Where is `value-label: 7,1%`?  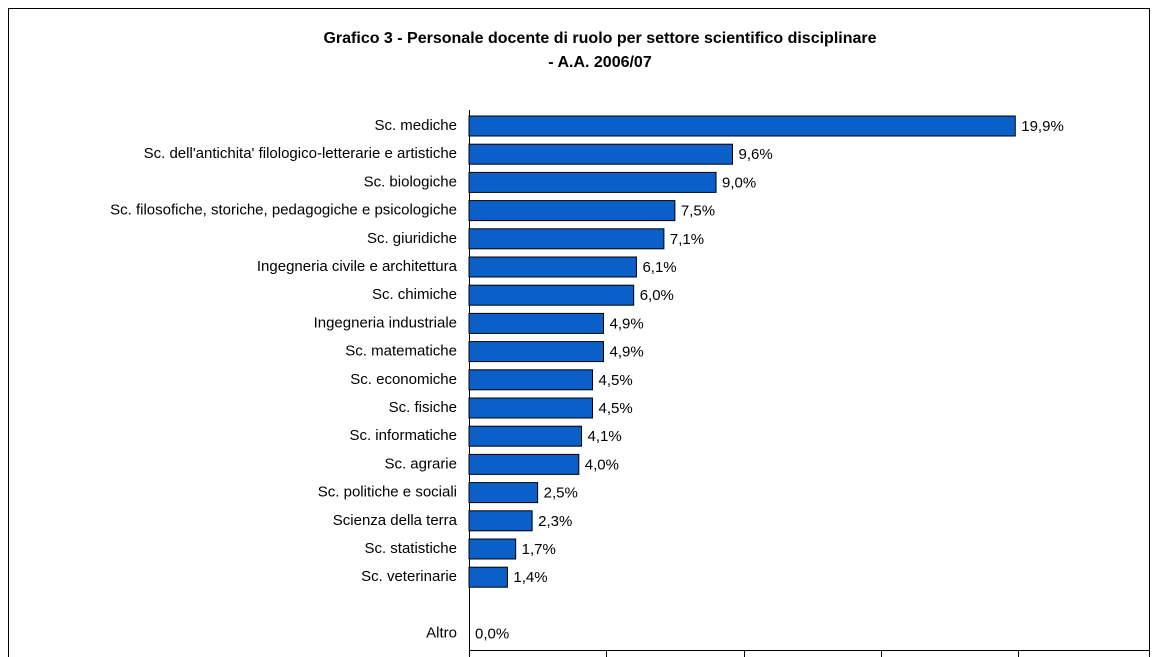 value-label: 7,1% is located at coordinates (687, 239).